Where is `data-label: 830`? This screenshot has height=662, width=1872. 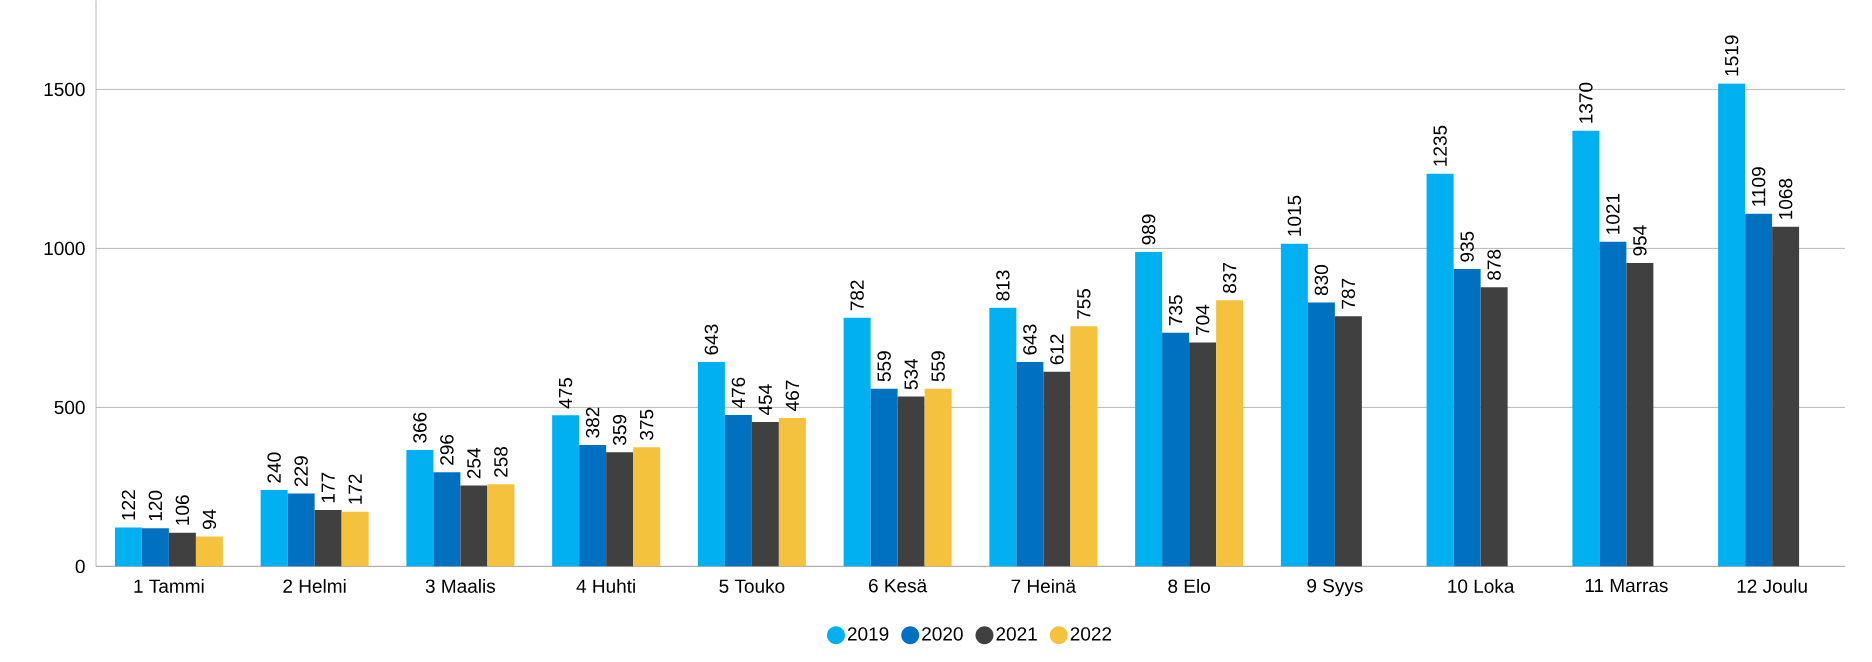
data-label: 830 is located at coordinates (1321, 279).